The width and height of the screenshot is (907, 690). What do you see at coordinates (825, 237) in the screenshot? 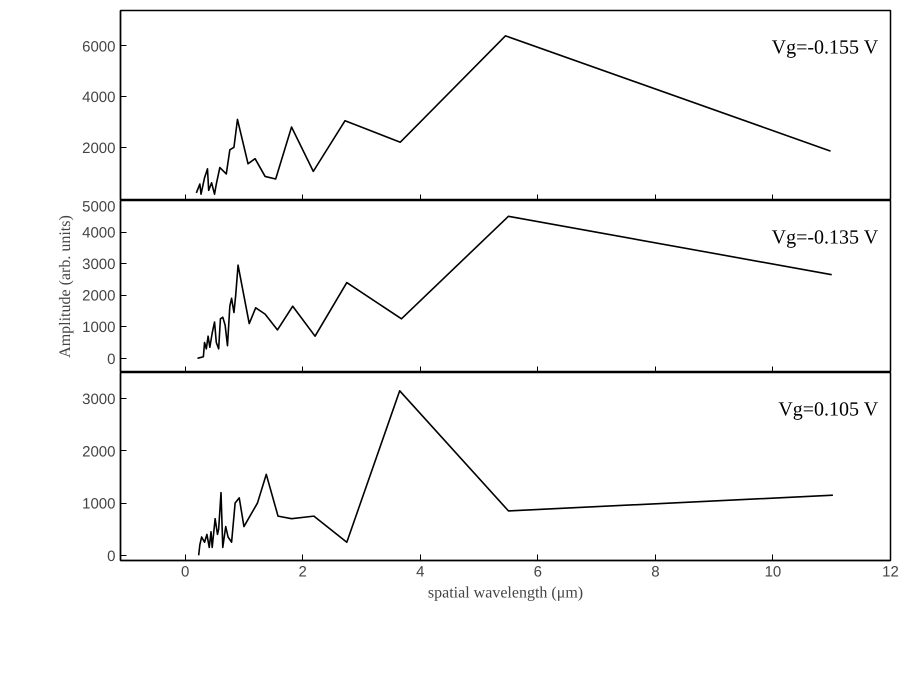
I see `series-label: Vg=-0.135 V` at bounding box center [825, 237].